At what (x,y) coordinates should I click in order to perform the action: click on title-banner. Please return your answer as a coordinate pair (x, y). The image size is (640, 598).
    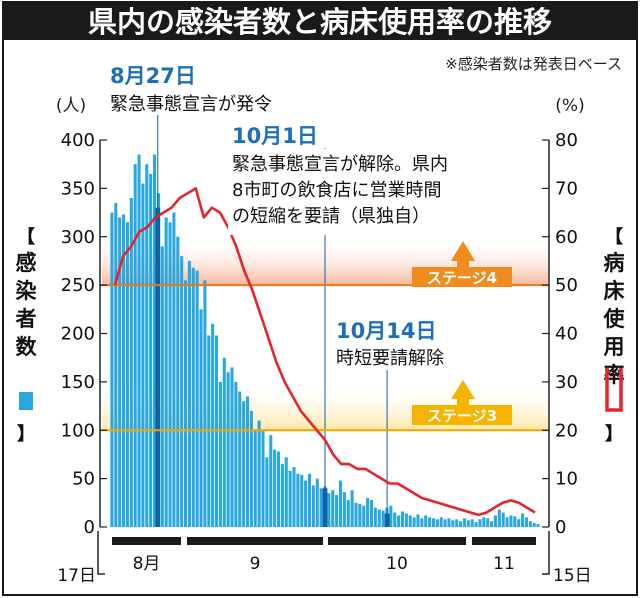
    Looking at the image, I should click on (320, 21).